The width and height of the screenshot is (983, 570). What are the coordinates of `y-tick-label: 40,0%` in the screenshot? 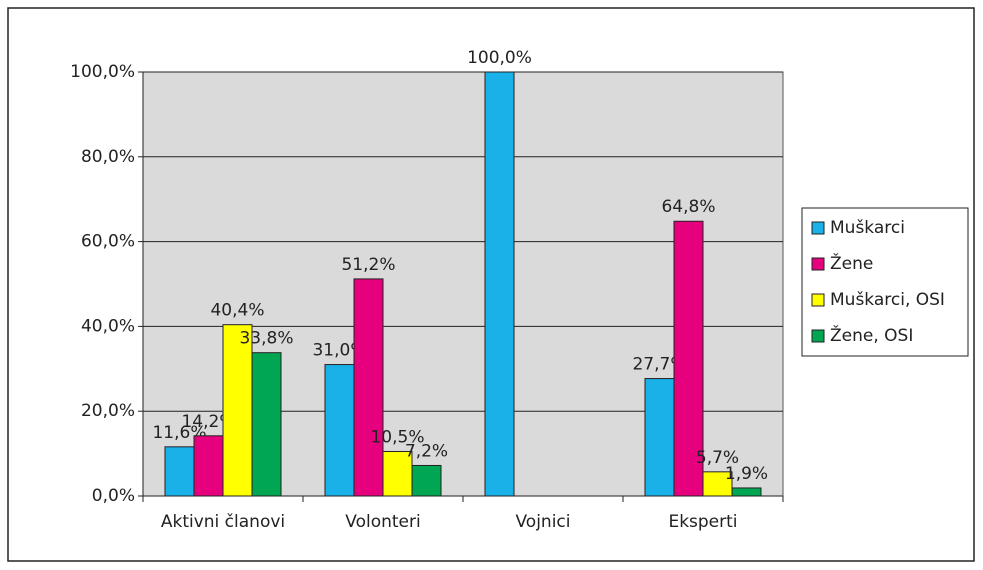 It's located at (108, 326).